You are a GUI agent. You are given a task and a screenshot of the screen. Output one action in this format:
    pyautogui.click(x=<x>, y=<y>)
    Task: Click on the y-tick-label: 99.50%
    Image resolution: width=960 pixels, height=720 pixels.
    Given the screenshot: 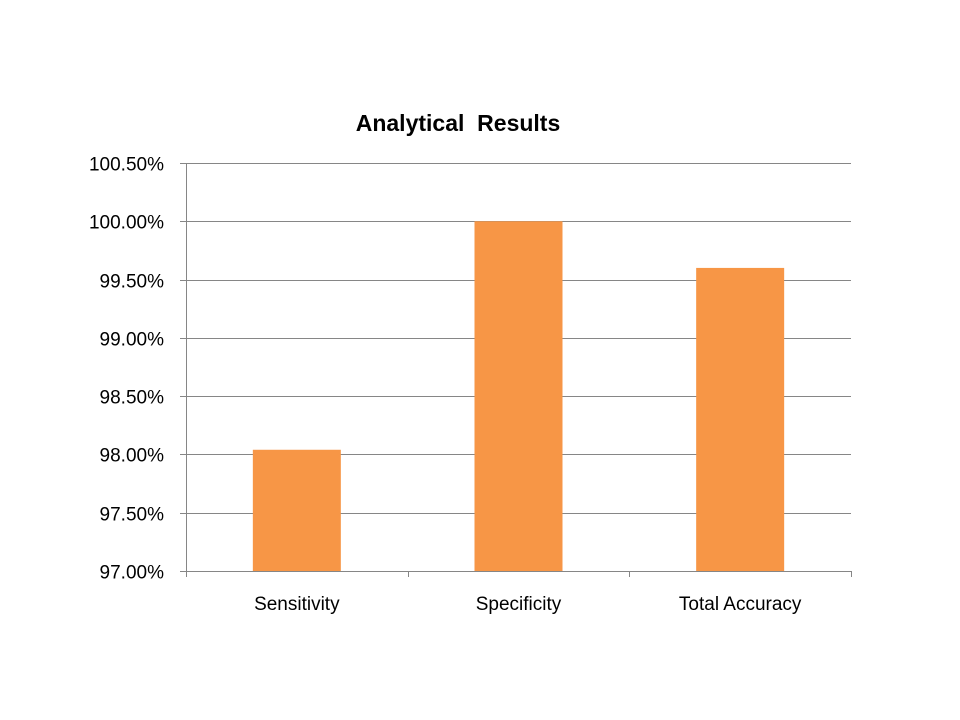 What is the action you would take?
    pyautogui.click(x=132, y=282)
    